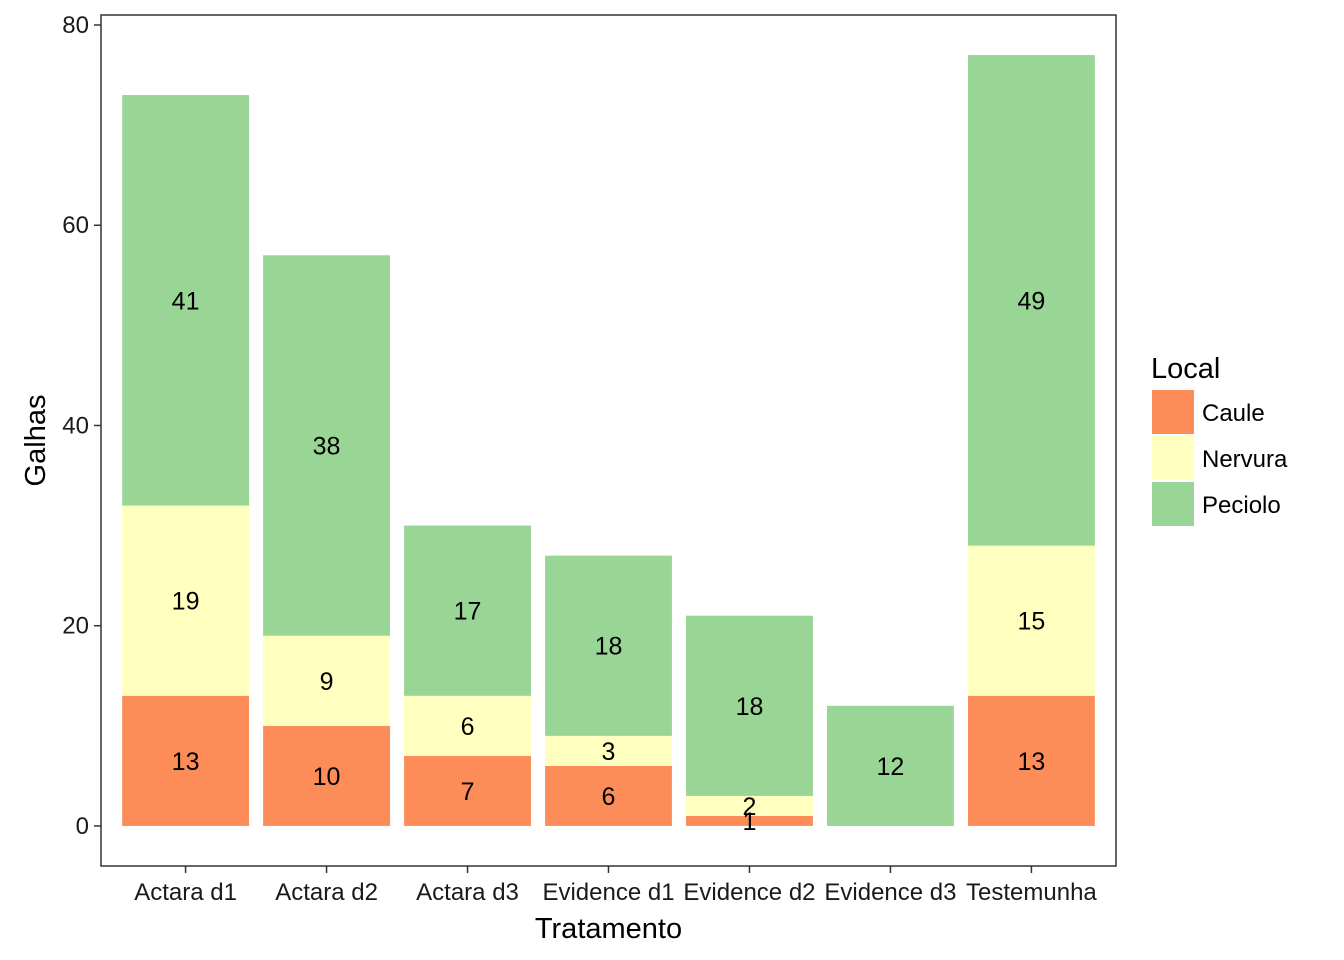  I want to click on legend-label-caule: Caule, so click(1233, 413).